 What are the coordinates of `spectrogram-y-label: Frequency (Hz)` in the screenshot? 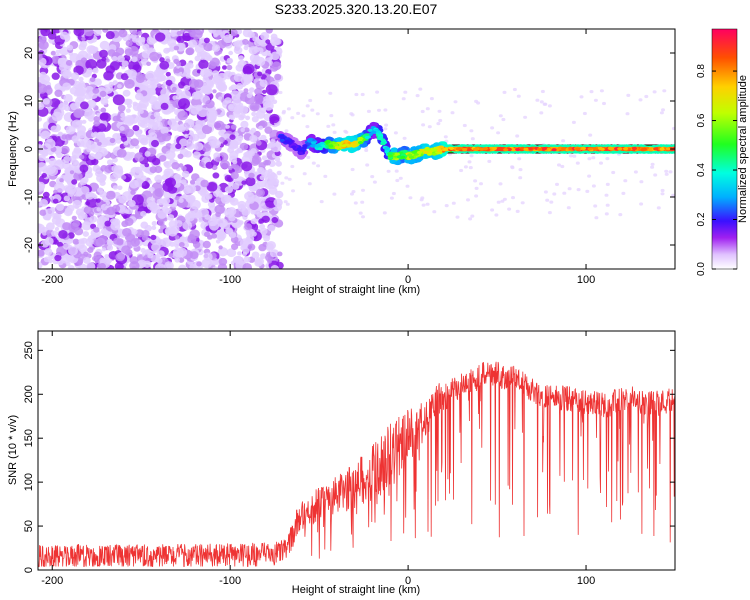 It's located at (13, 149).